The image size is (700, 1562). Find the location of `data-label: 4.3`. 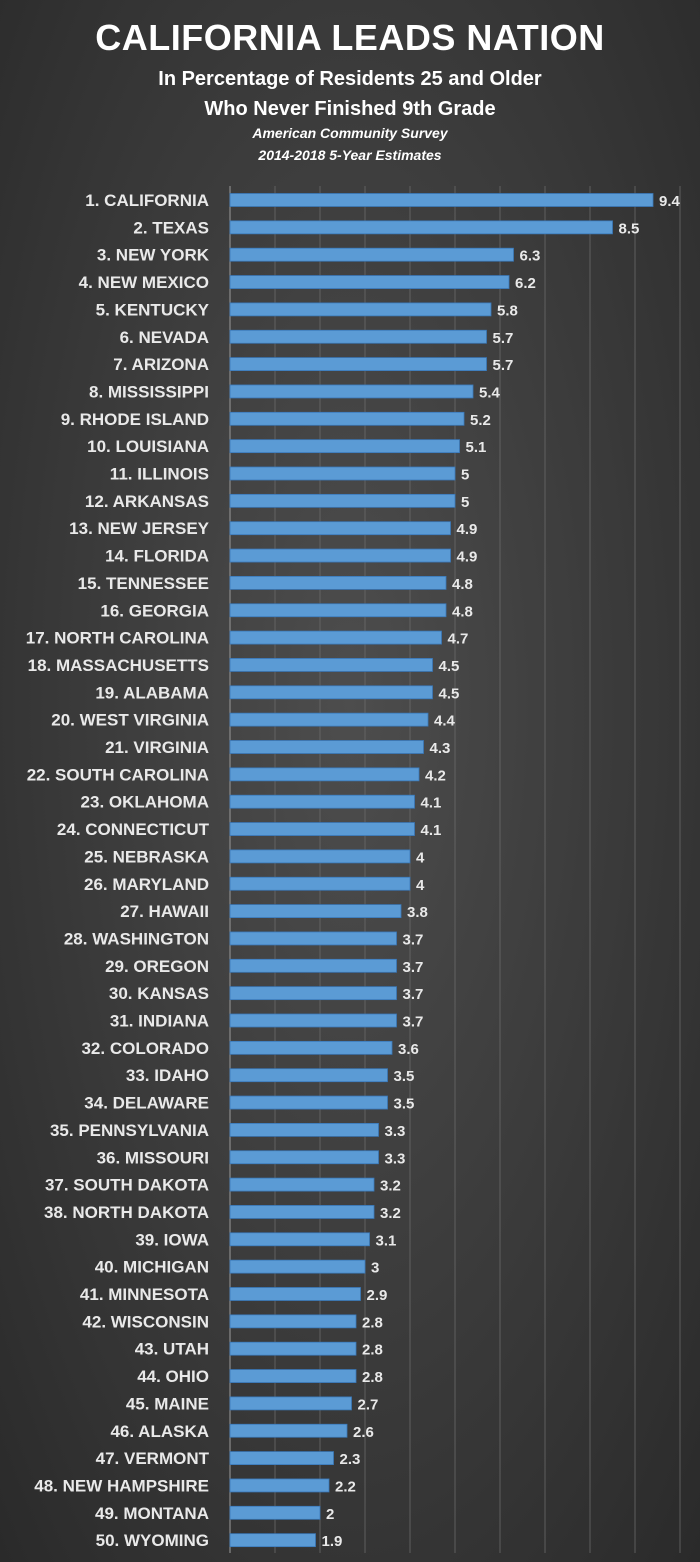

data-label: 4.3 is located at coordinates (440, 748).